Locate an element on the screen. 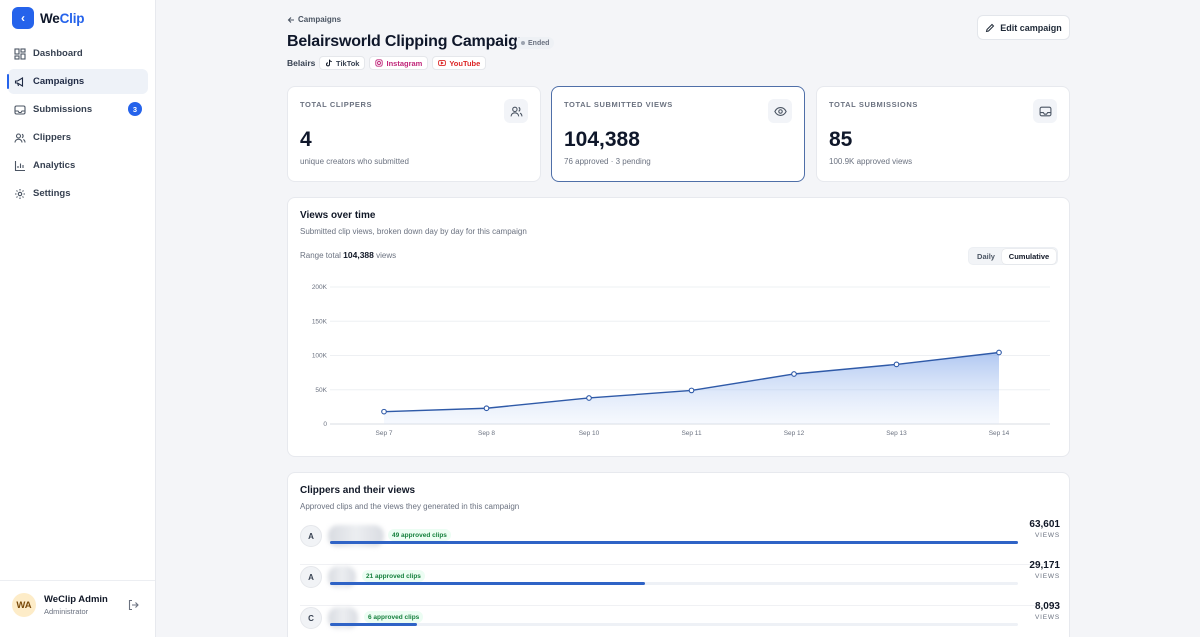 This screenshot has width=1200, height=637. user-role: Administrator is located at coordinates (66, 611).